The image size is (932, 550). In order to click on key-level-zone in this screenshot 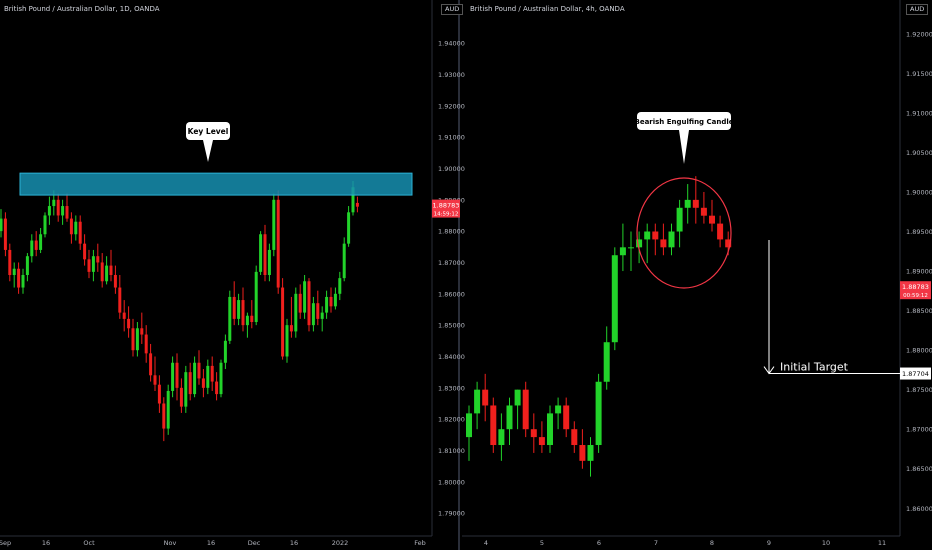, I will do `click(216, 184)`.